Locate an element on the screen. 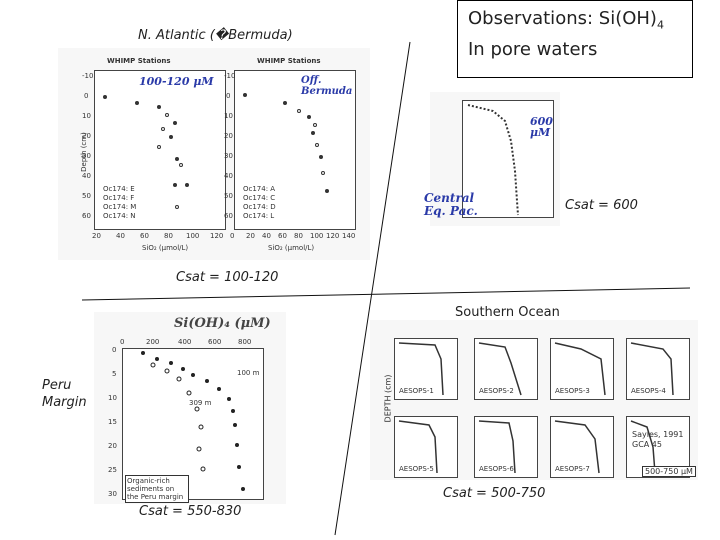  left-ytick: 10 is located at coordinates (86, 116).